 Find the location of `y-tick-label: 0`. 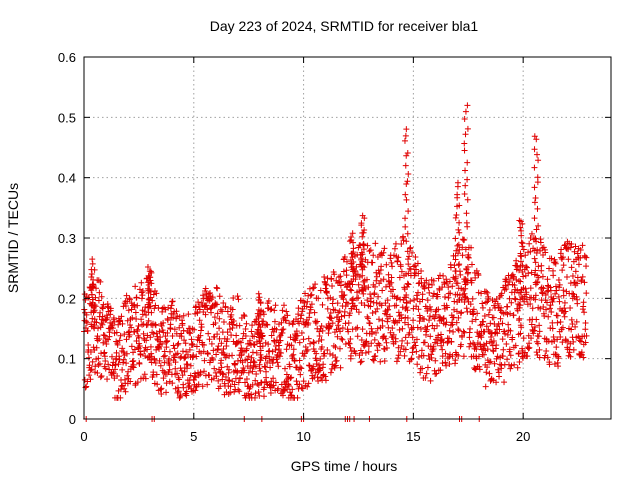

y-tick-label: 0 is located at coordinates (72, 419).